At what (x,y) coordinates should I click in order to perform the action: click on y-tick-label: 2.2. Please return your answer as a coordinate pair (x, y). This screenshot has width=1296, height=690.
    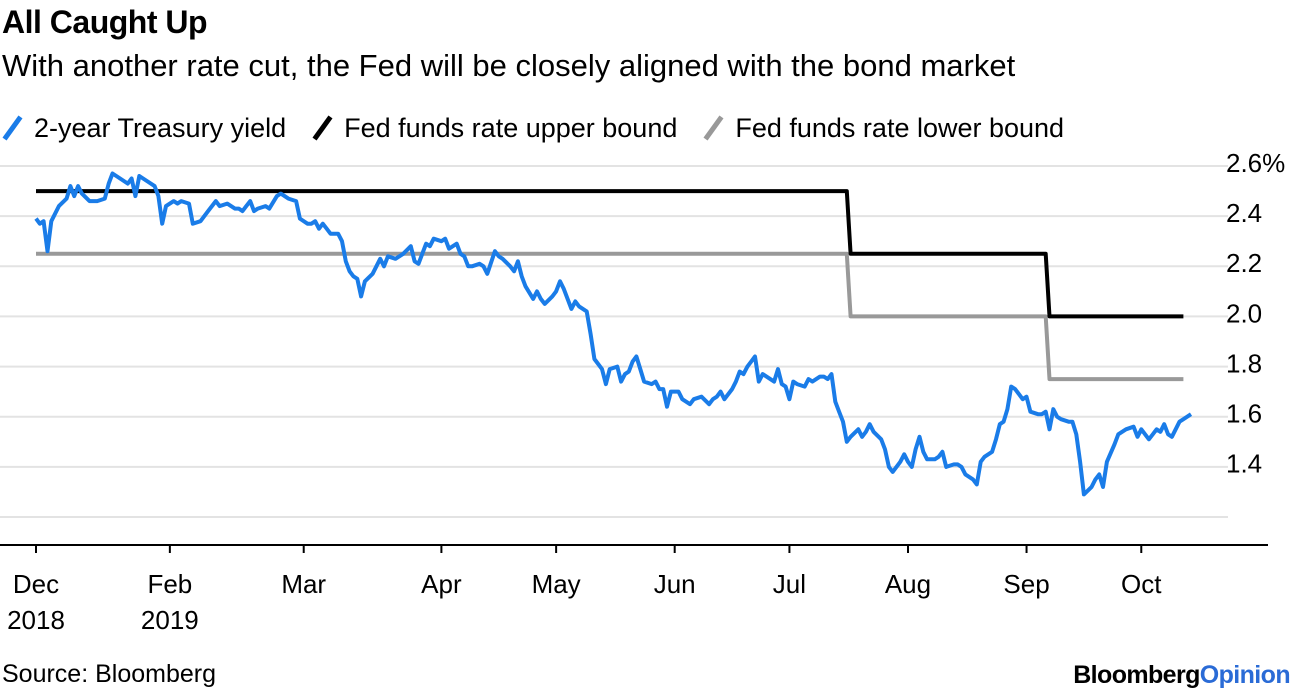
    Looking at the image, I should click on (1244, 263).